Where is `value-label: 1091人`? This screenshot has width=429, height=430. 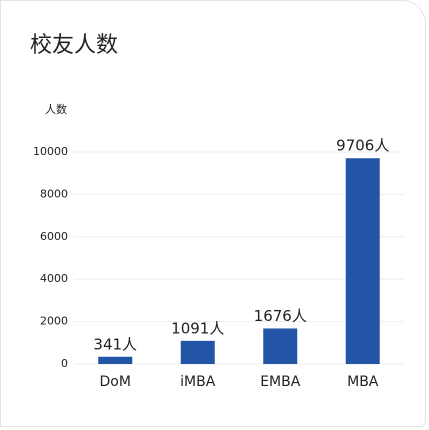
value-label: 1091人 is located at coordinates (197, 328).